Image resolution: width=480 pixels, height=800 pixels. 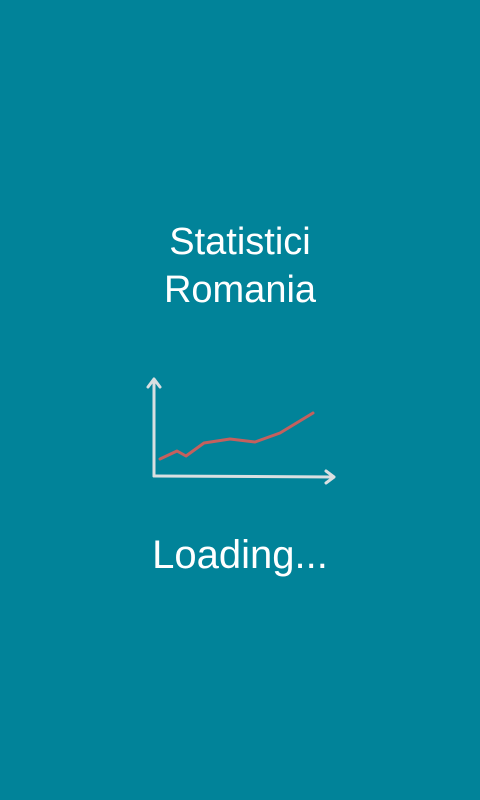 I want to click on app-title: Statistici Romania, so click(x=240, y=266).